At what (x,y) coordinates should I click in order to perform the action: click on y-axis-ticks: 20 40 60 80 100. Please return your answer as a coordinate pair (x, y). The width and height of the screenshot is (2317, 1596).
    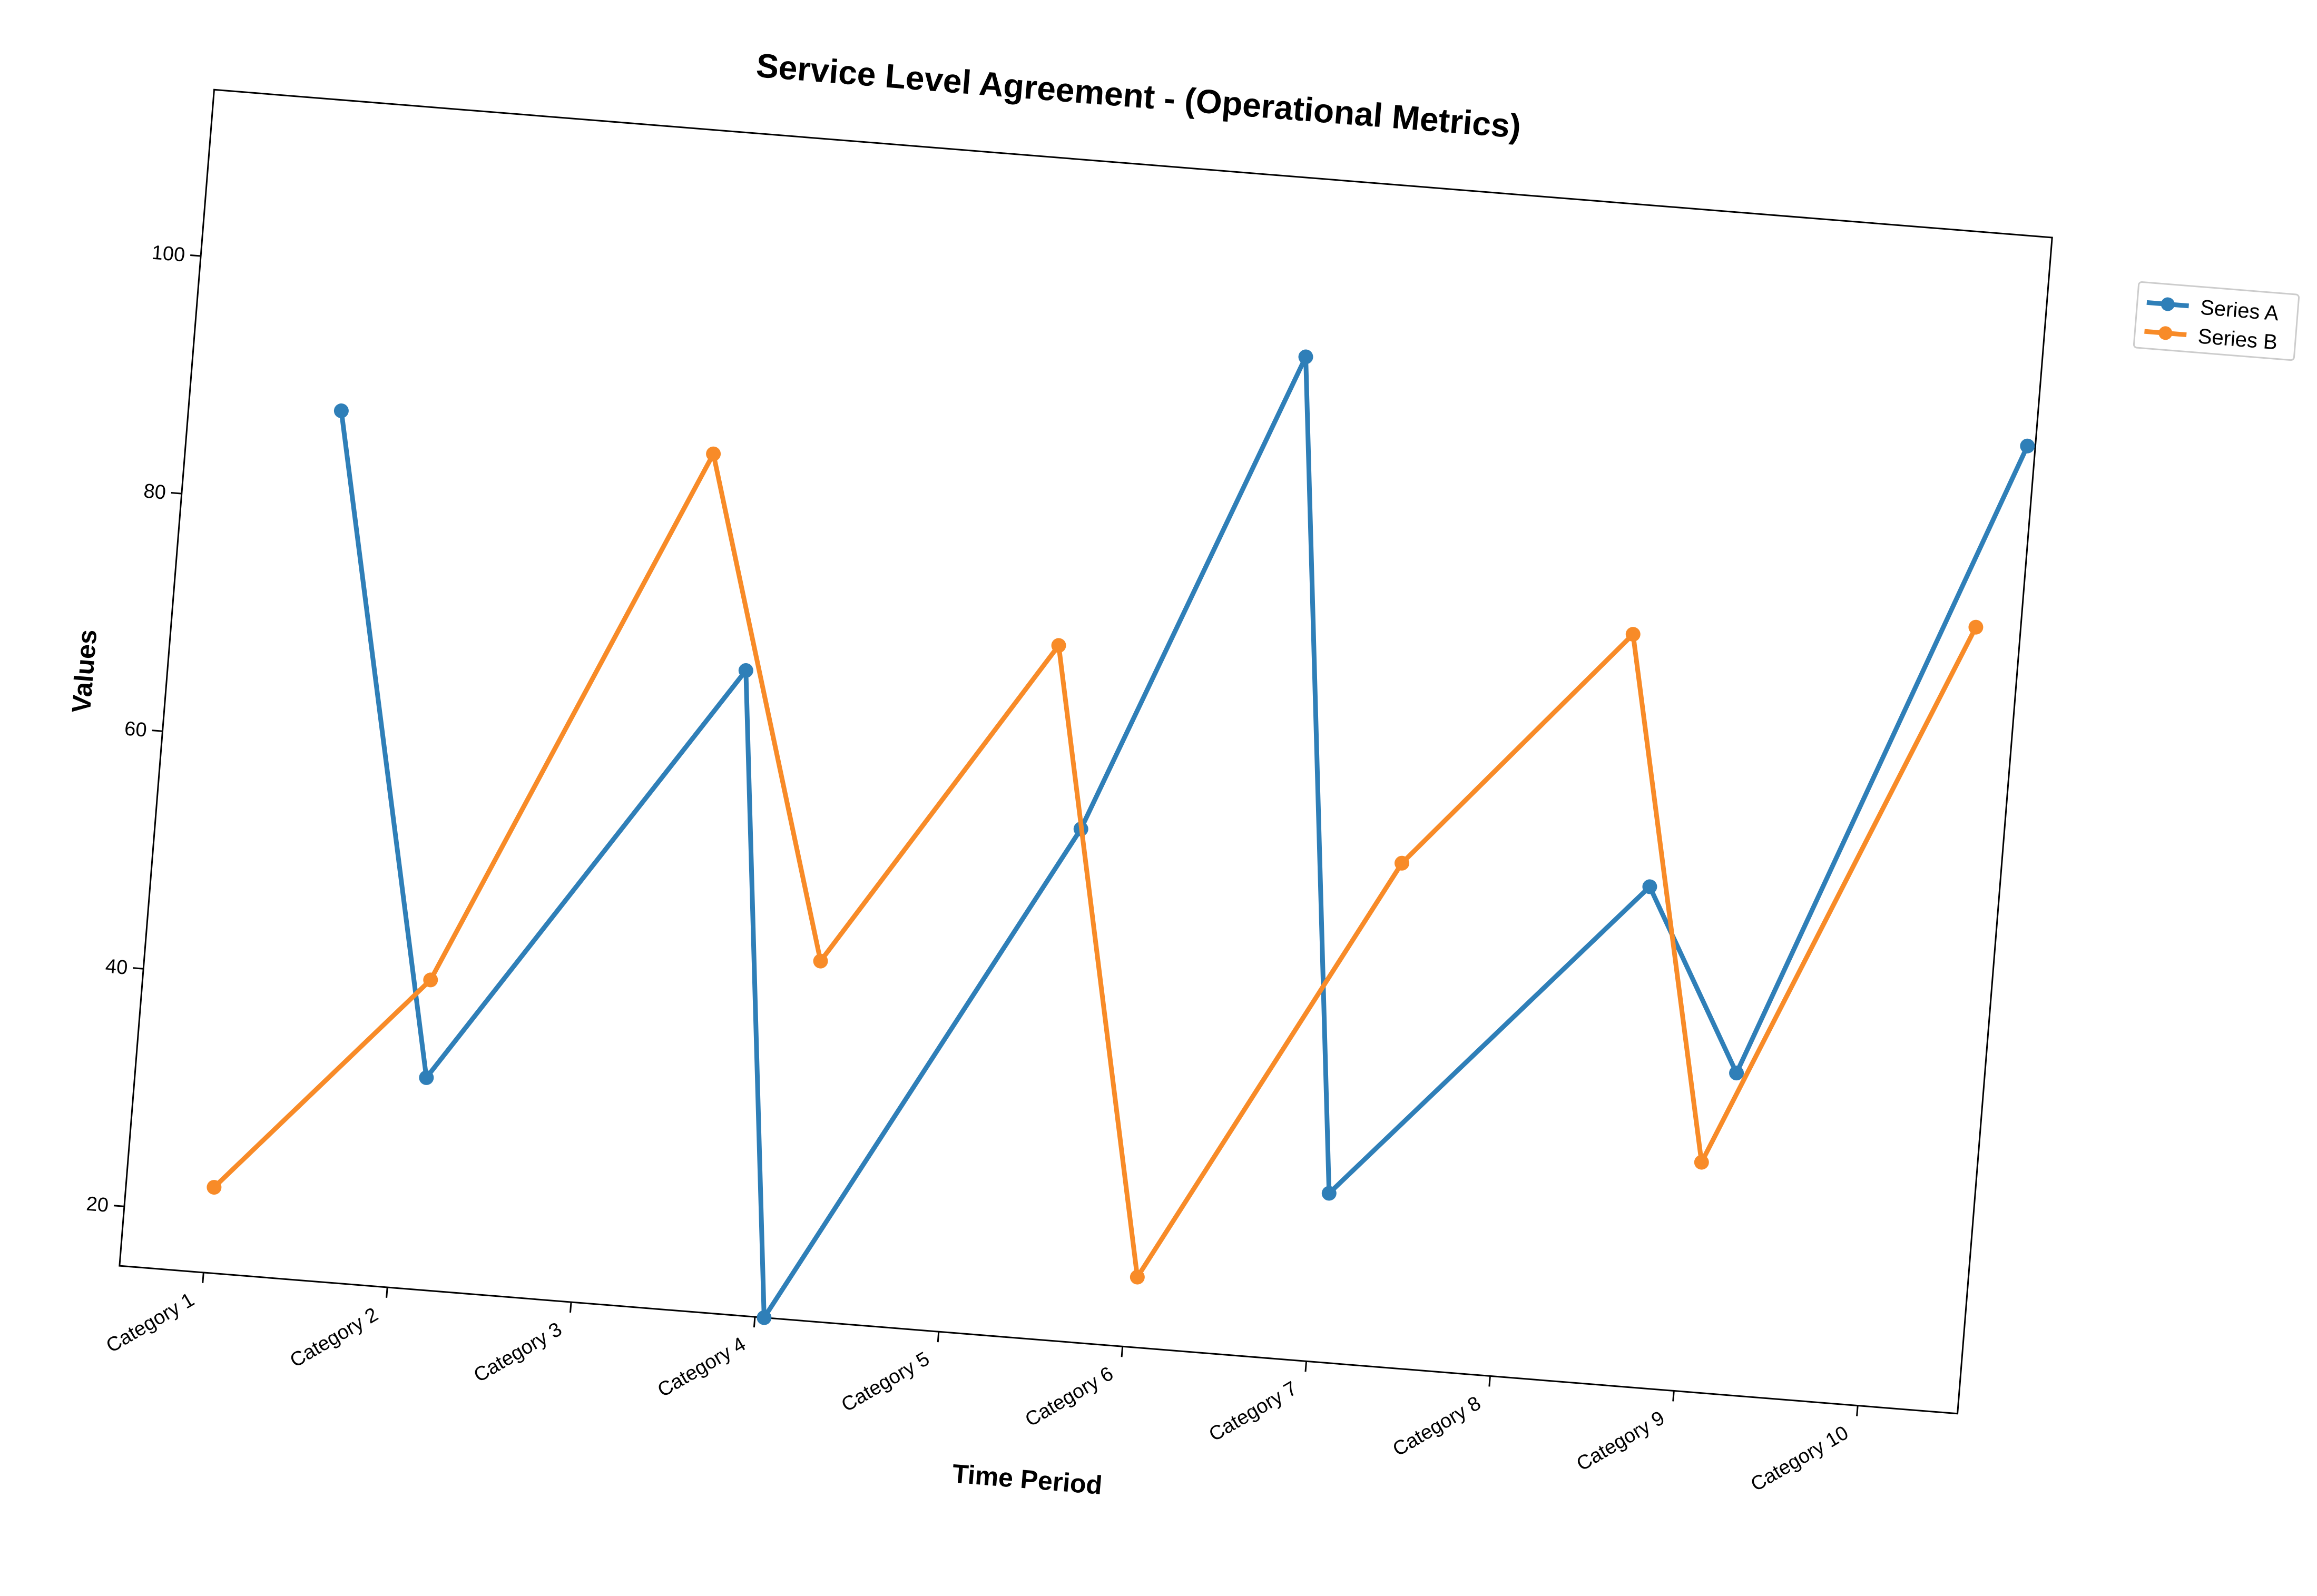
    Looking at the image, I should click on (143, 729).